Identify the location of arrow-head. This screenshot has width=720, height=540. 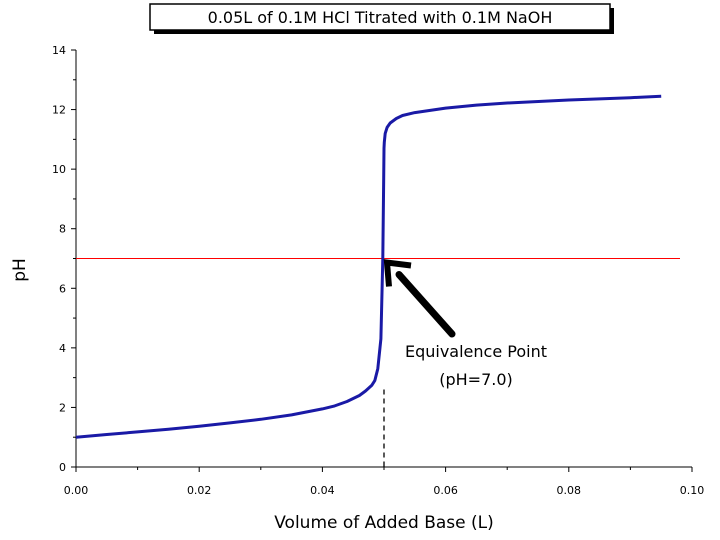
(397, 273).